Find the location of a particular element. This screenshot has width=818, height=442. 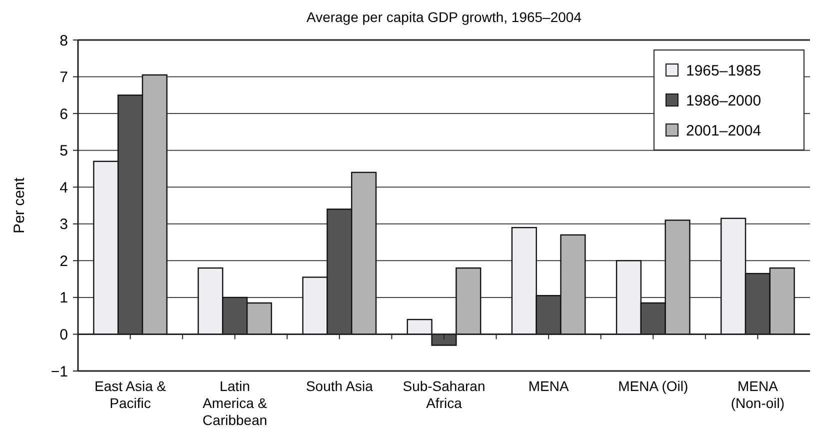

x-tick-label: MENA (Non-oil) is located at coordinates (757, 394).